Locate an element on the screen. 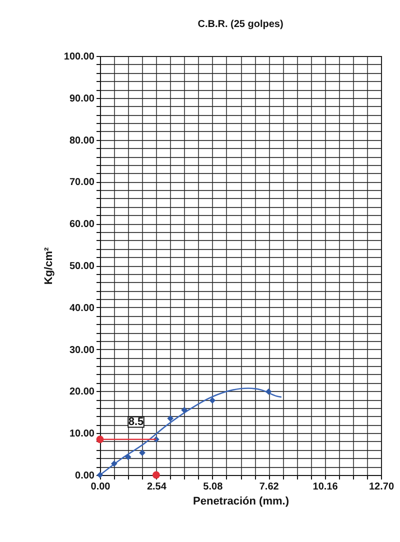  annotation: 8.5 is located at coordinates (136, 422).